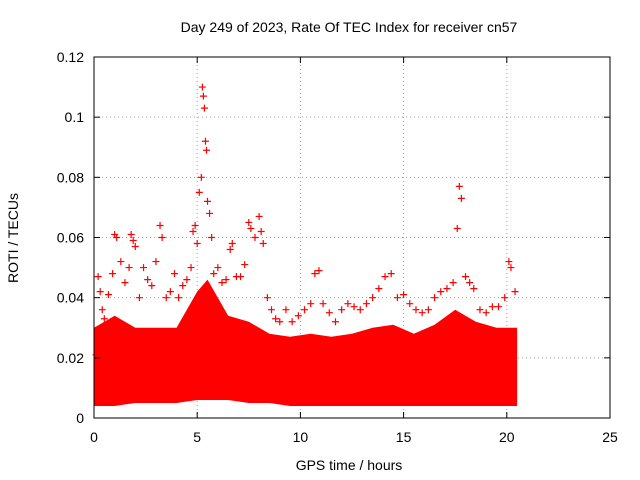 Image resolution: width=640 pixels, height=480 pixels. What do you see at coordinates (197, 437) in the screenshot?
I see `x-tick-label: 5` at bounding box center [197, 437].